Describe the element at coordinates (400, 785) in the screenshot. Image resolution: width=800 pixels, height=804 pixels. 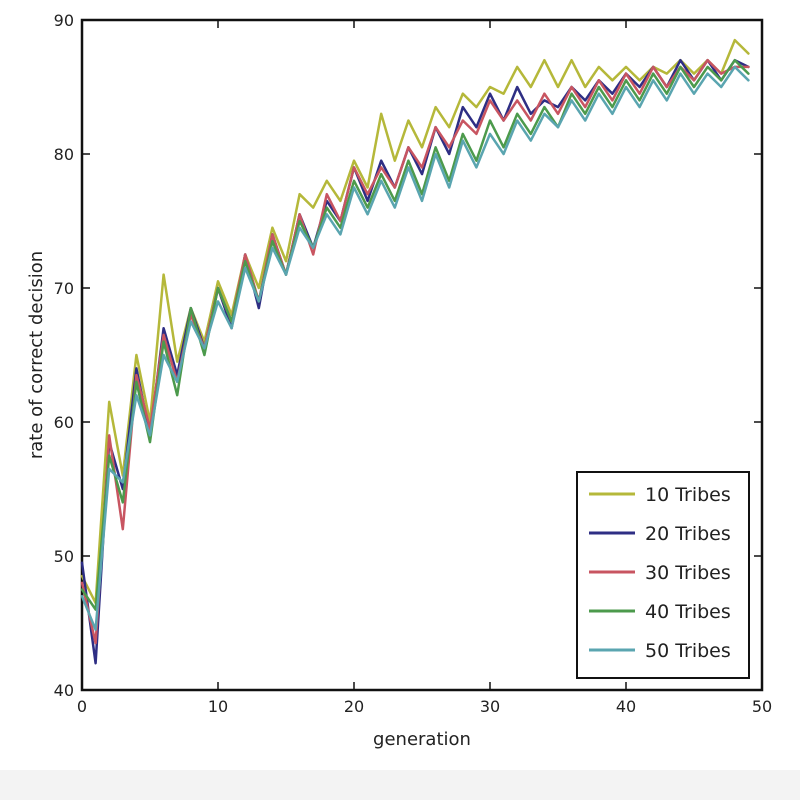
I see `bottom-band` at that location.